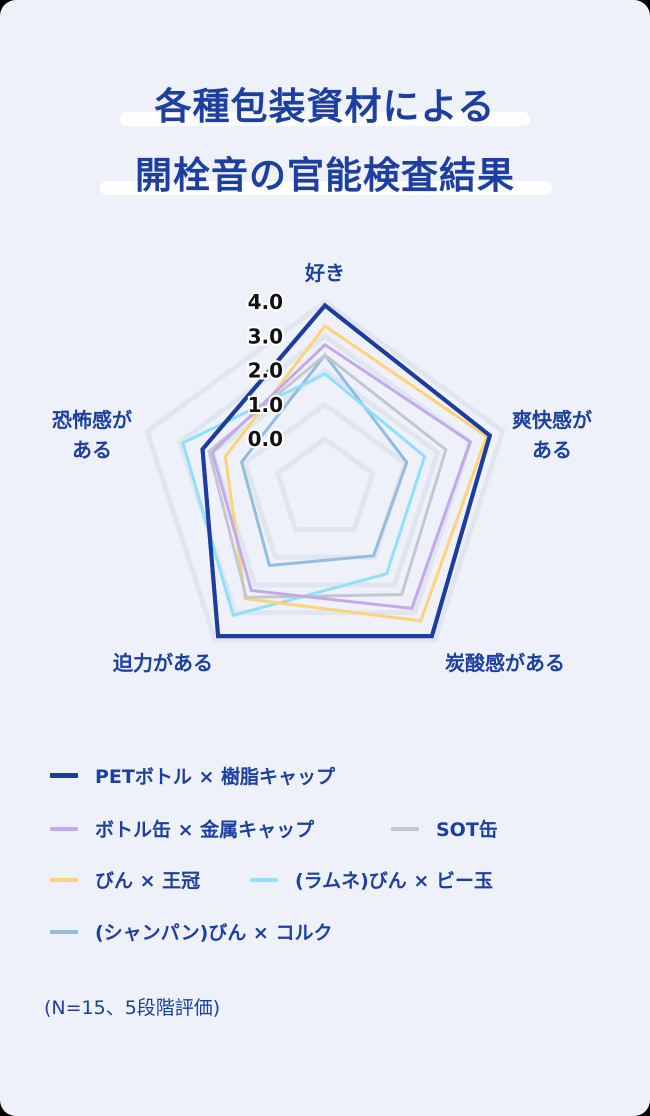  What do you see at coordinates (505, 663) in the screenshot?
I see `axis-label-carbonation: 炭酸感がある` at bounding box center [505, 663].